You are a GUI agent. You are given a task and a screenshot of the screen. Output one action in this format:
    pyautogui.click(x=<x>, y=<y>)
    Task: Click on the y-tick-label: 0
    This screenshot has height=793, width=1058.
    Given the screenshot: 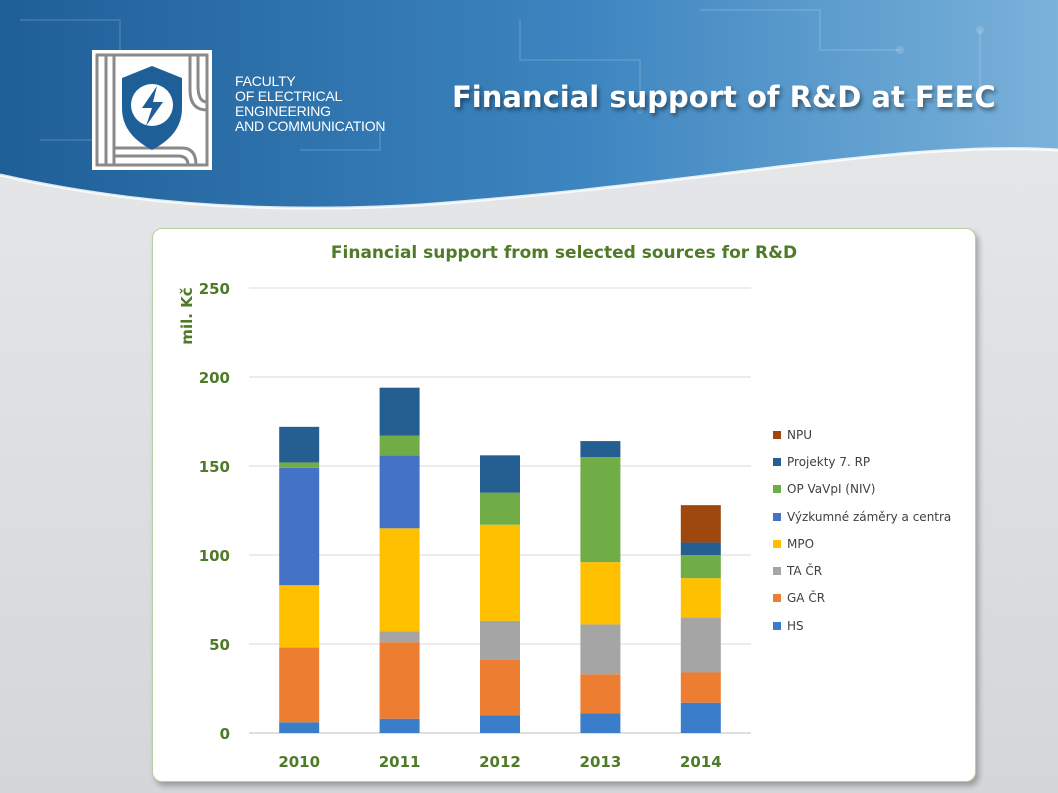 What is the action you would take?
    pyautogui.click(x=225, y=734)
    